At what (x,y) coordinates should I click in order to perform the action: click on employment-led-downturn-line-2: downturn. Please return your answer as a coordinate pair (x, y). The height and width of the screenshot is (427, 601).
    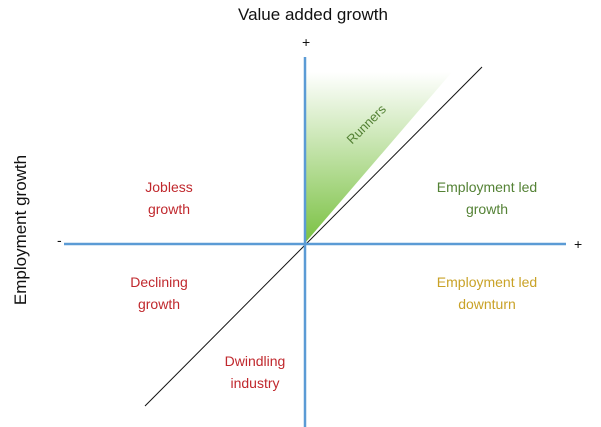
    Looking at the image, I should click on (487, 304).